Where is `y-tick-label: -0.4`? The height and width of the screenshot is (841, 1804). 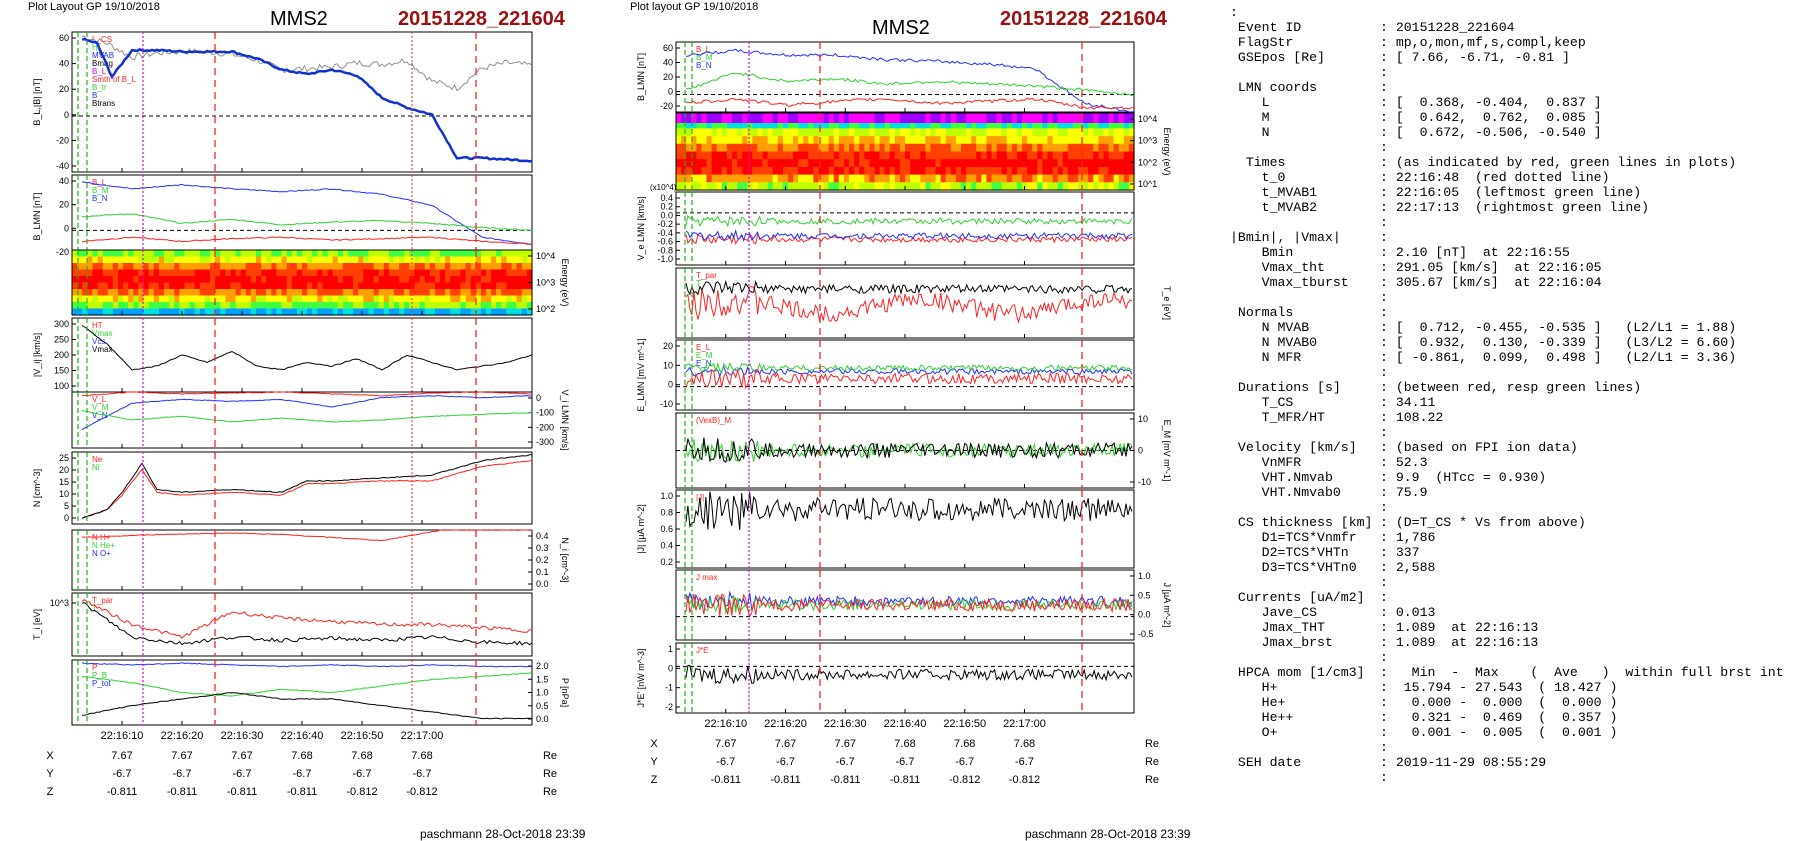
y-tick-label: -0.4 is located at coordinates (665, 233).